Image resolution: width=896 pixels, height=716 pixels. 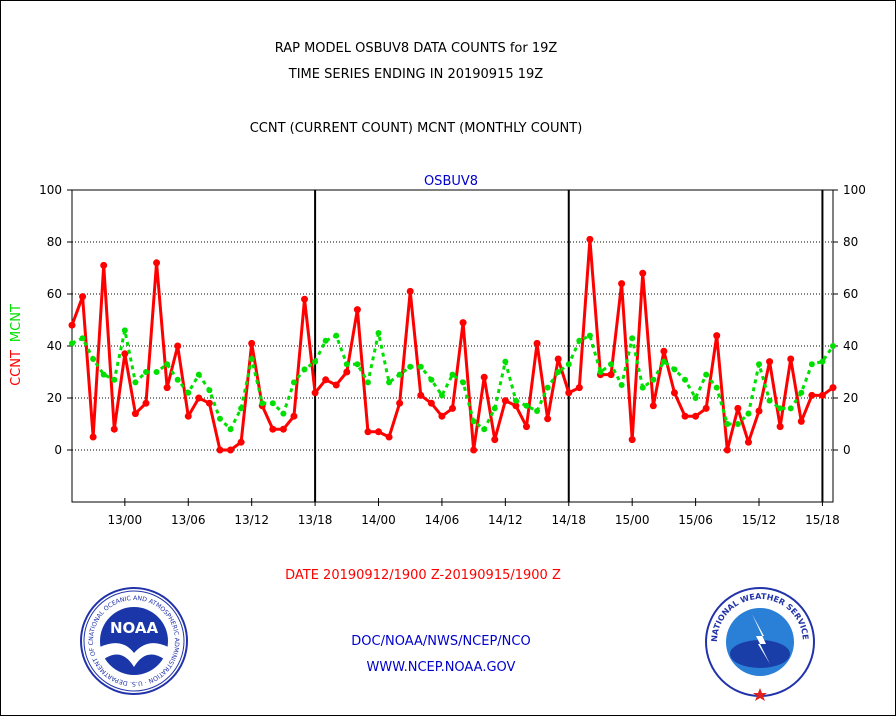 What do you see at coordinates (416, 48) in the screenshot?
I see `chart-title-line1: RAP MODEL OSBUV8 DATA COUNTS for 19Z` at bounding box center [416, 48].